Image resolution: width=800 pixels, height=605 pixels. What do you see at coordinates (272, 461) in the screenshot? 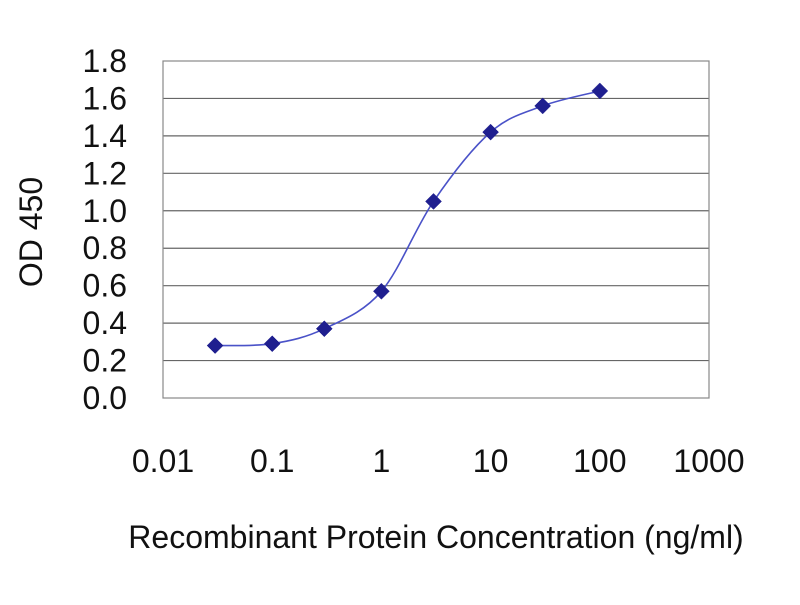
I see `x-tick-label: 0.1` at bounding box center [272, 461].